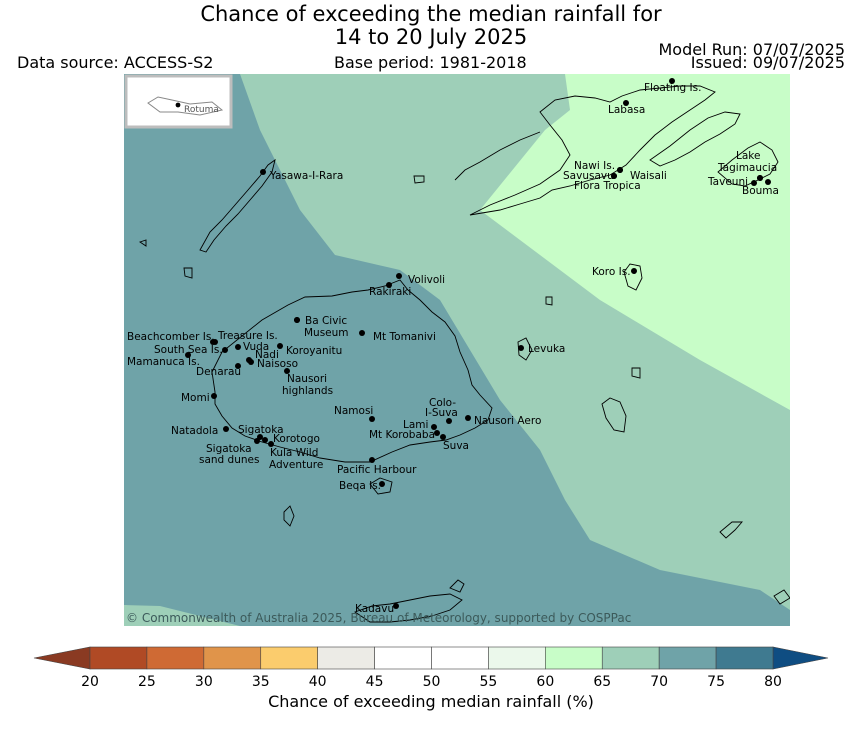 This screenshot has height=736, width=862. What do you see at coordinates (375, 682) in the screenshot?
I see `colorbar-tick-label: 45` at bounding box center [375, 682].